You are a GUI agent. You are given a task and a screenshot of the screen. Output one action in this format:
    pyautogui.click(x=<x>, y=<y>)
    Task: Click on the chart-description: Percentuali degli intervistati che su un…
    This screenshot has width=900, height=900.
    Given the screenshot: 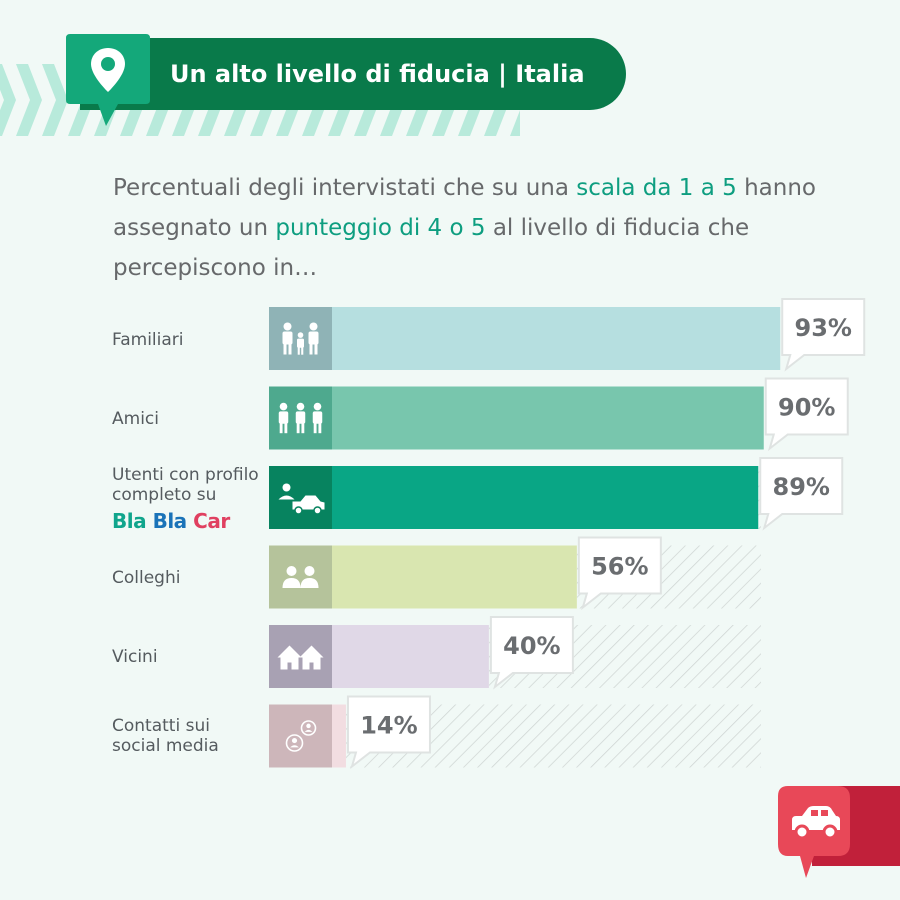 What is the action you would take?
    pyautogui.click(x=473, y=228)
    